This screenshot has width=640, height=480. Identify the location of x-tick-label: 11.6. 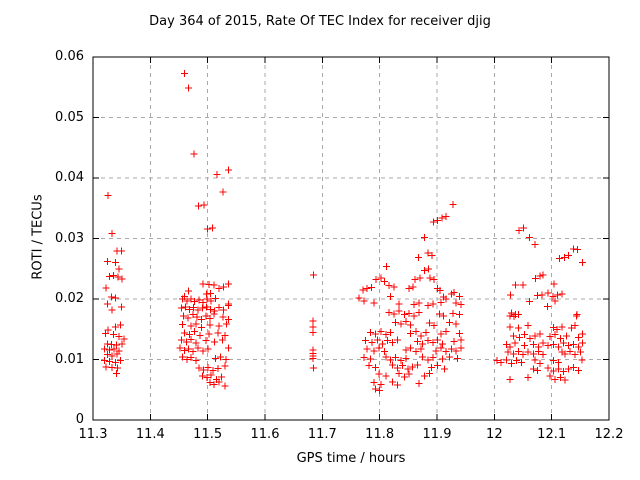
(265, 434).